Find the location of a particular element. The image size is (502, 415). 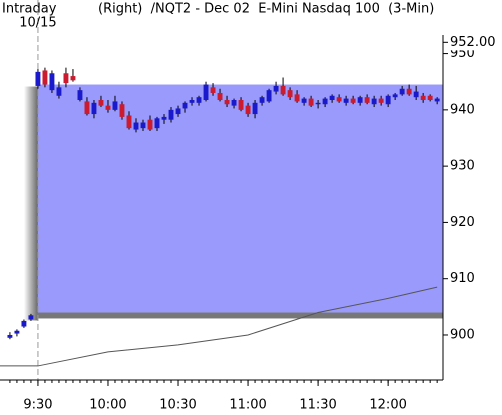

x-tick-label: 12:00 is located at coordinates (387, 405).